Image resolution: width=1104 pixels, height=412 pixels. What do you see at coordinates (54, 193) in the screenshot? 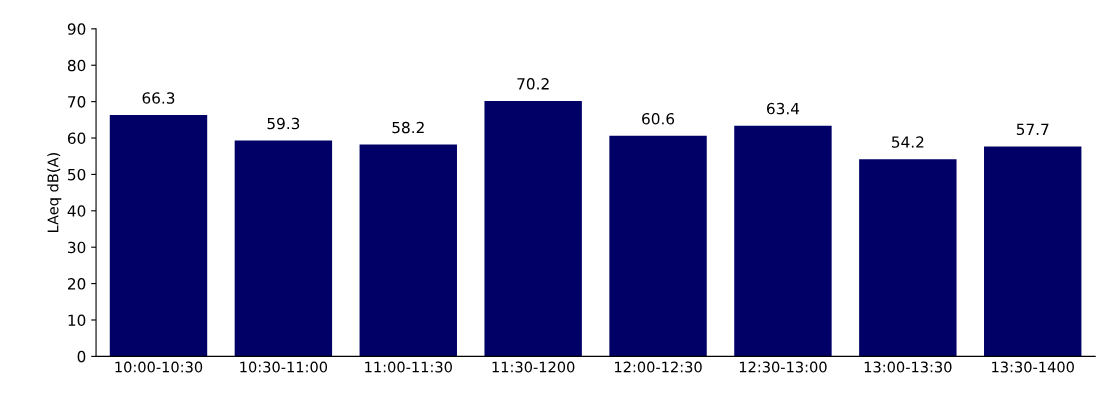
I see `y-axis-title: LAeq dB(A)` at bounding box center [54, 193].